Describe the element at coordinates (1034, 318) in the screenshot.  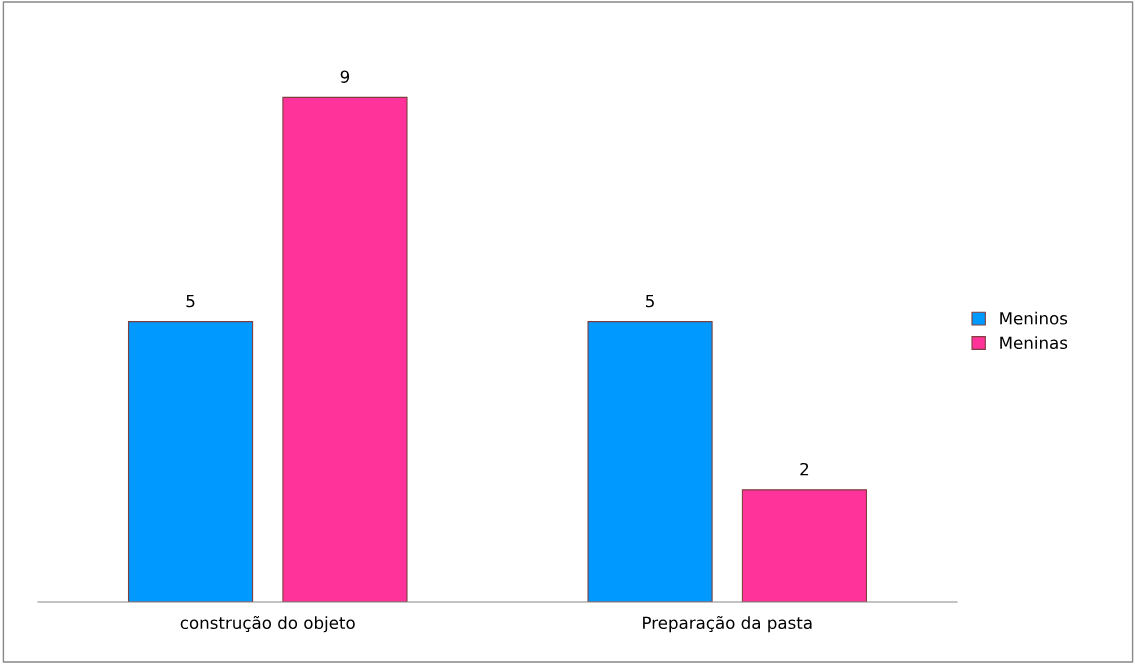
I see `legend-label: Meninos` at that location.